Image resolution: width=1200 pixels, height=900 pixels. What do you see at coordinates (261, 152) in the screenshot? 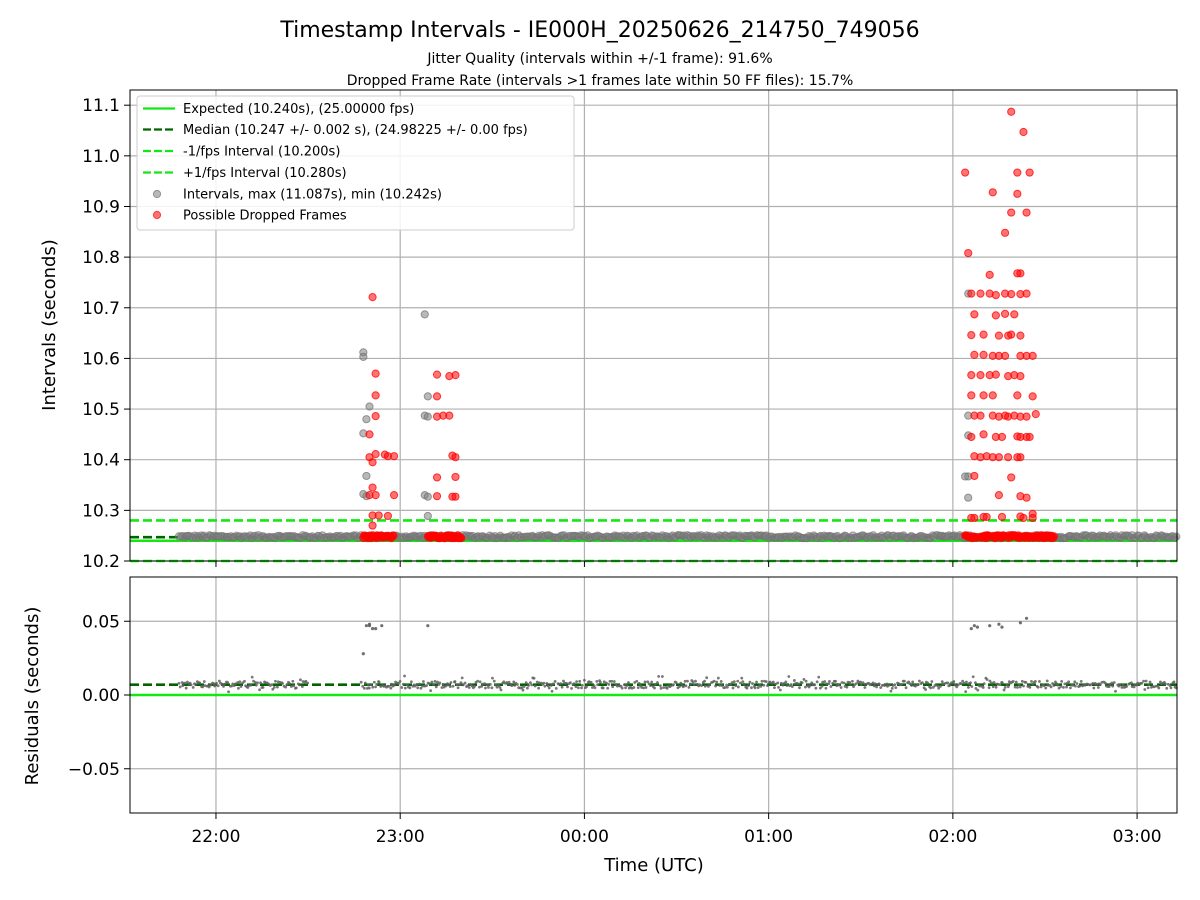
I see `legend-label-minus-fps: -1/fps Interval (10.200s)` at bounding box center [261, 152].